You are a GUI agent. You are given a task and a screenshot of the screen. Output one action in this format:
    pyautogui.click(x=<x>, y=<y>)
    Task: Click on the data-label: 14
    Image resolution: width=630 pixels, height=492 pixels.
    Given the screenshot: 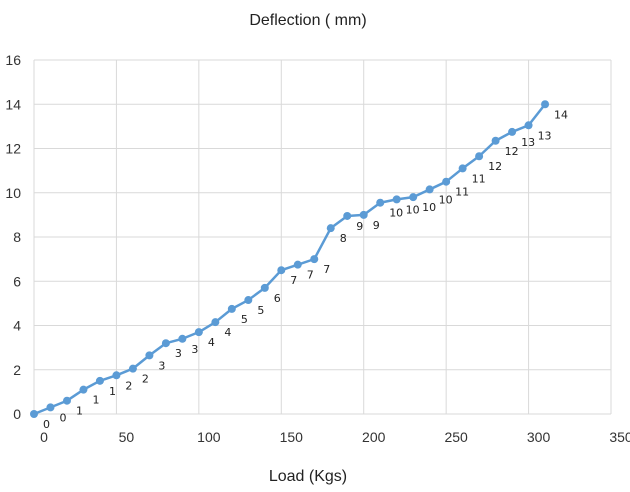 What is the action you would take?
    pyautogui.click(x=561, y=114)
    